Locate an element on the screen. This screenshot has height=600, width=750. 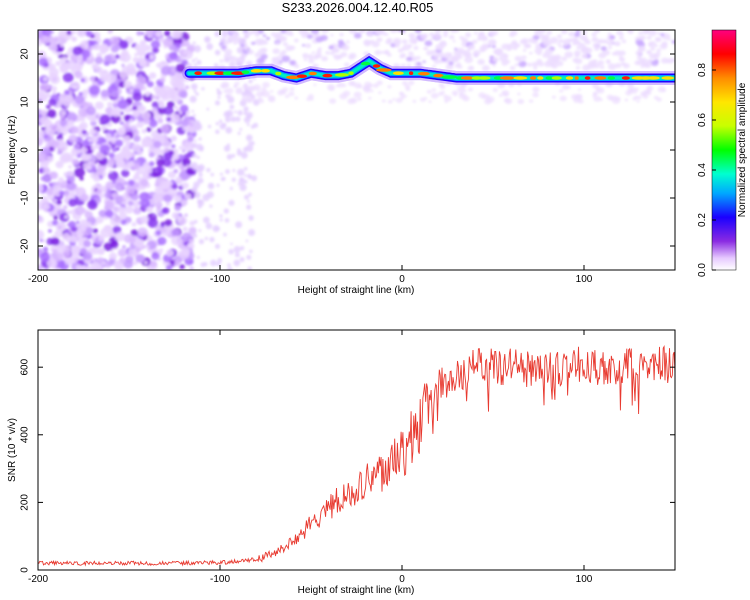
y-tick-label: 200 is located at coordinates (25, 502).